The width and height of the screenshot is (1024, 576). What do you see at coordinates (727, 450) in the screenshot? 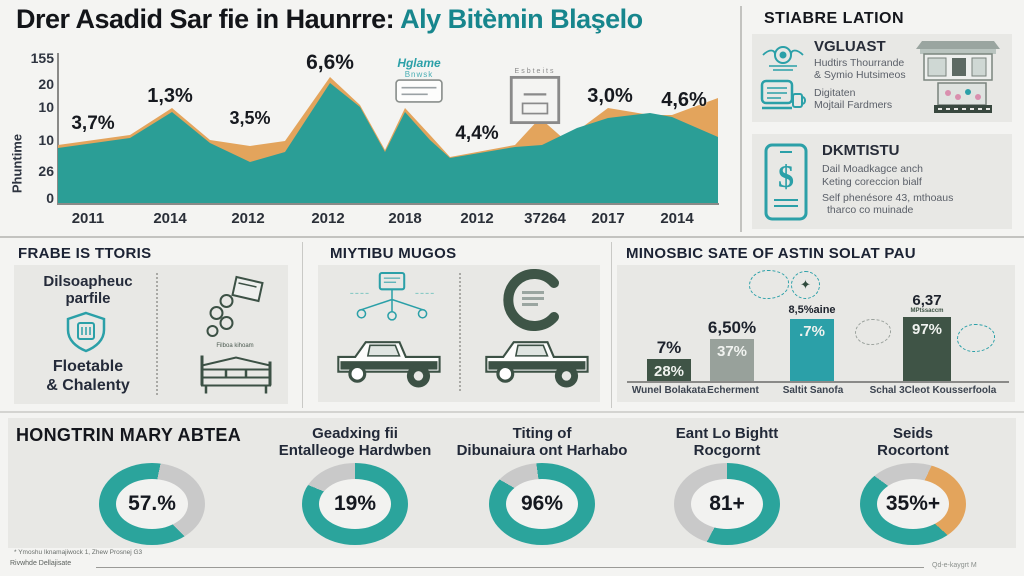
I see `donut-label-line2: Rocgornt` at bounding box center [727, 450].